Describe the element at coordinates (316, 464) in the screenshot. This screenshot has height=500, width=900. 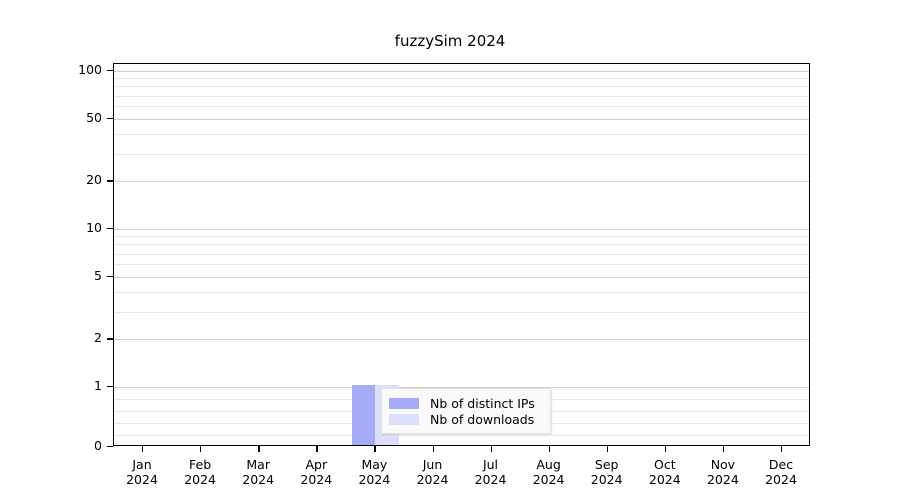
I see `x-axis-tick-month: Apr` at that location.